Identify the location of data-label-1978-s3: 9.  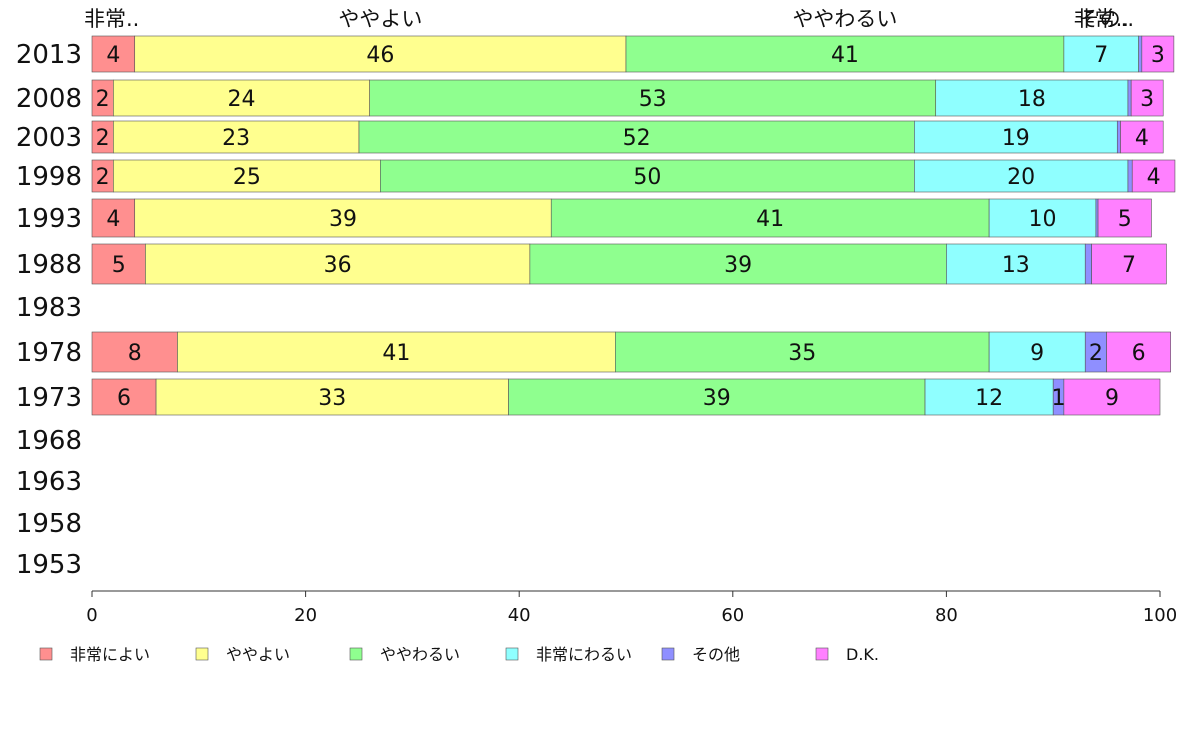
(1037, 353).